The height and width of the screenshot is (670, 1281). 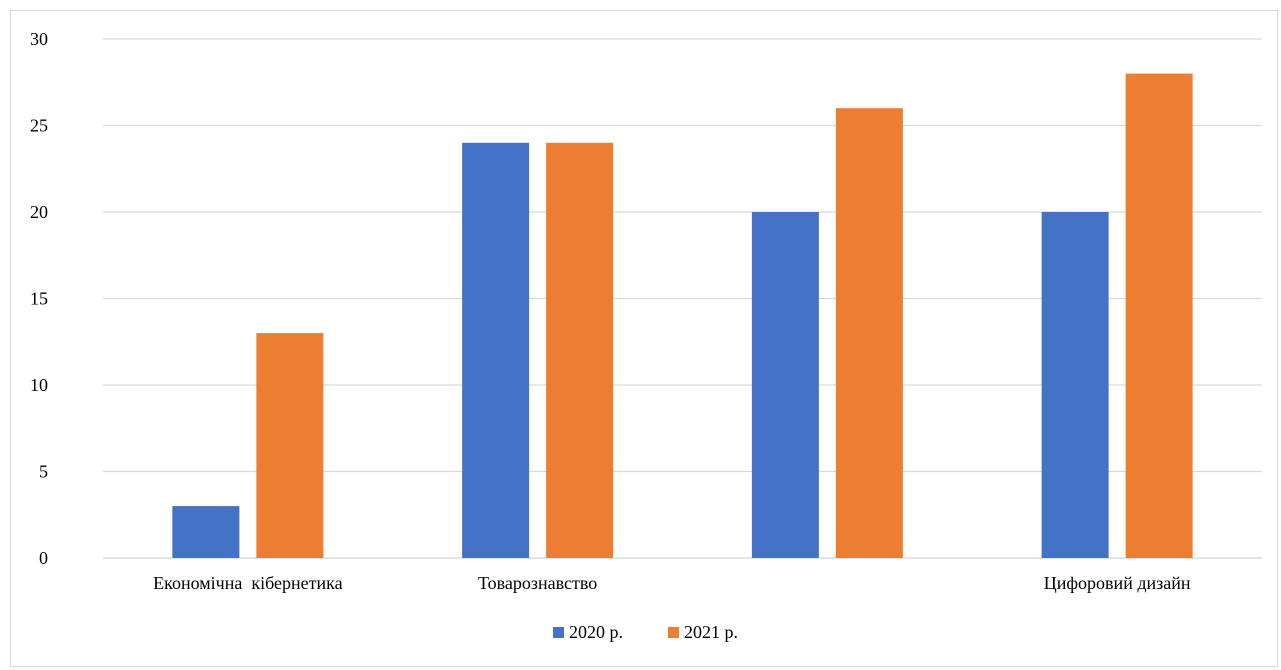 What do you see at coordinates (39, 212) in the screenshot?
I see `y-tick-label: 20` at bounding box center [39, 212].